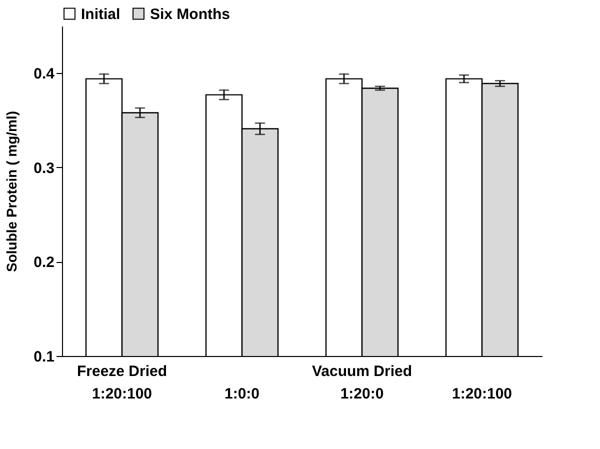 Image resolution: width=600 pixels, height=449 pixels. Describe the element at coordinates (44, 357) in the screenshot. I see `y-tick-label: 0.1` at that location.